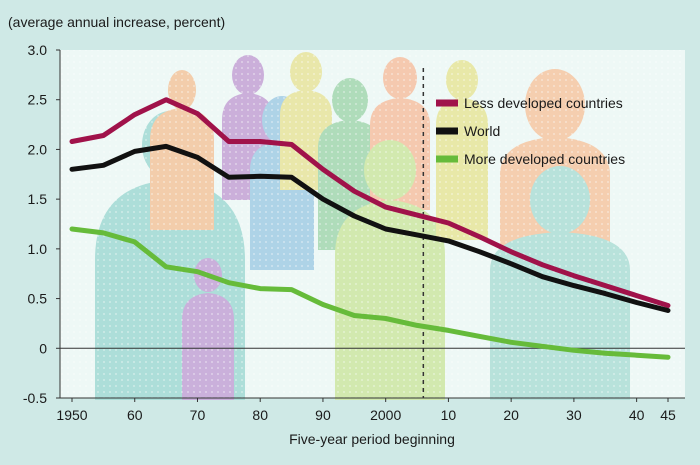  Describe the element at coordinates (574, 415) in the screenshot. I see `x-tick-label: 30` at that location.